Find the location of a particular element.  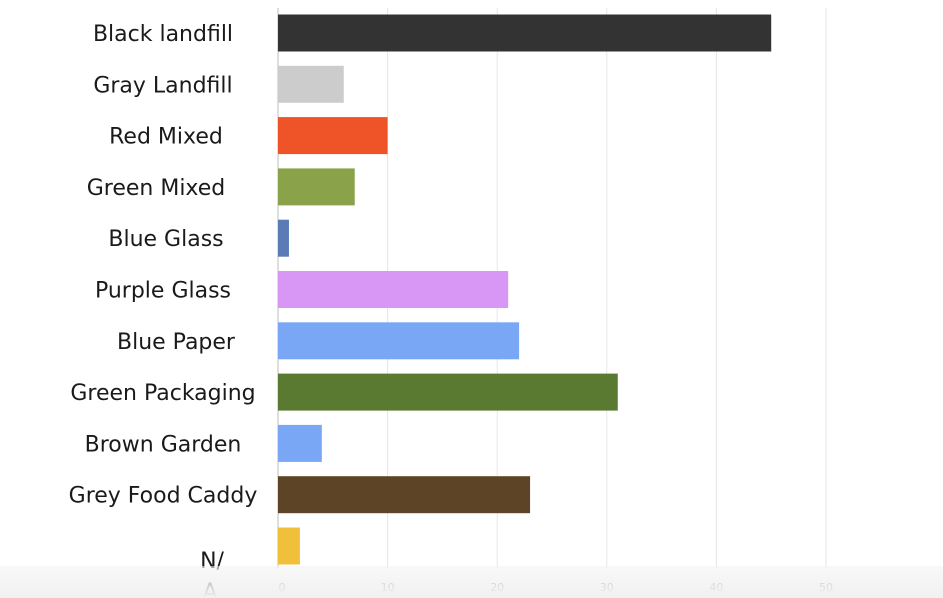

category-label: Gray Landfill is located at coordinates (162, 85).